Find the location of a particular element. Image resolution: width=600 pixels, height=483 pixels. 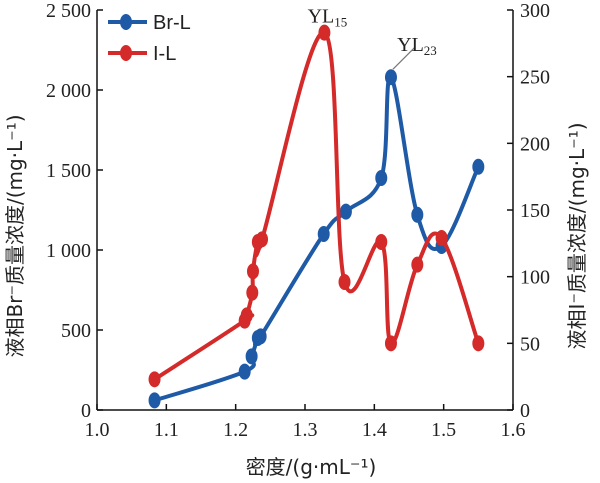

annotation-leader-line is located at coordinates (404, 58).